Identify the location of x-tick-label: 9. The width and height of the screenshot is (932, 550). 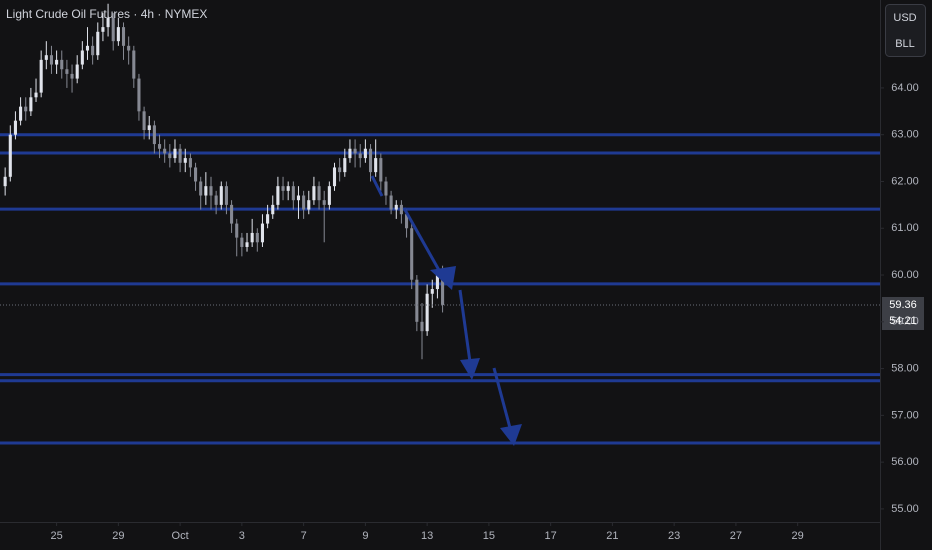
(365, 536).